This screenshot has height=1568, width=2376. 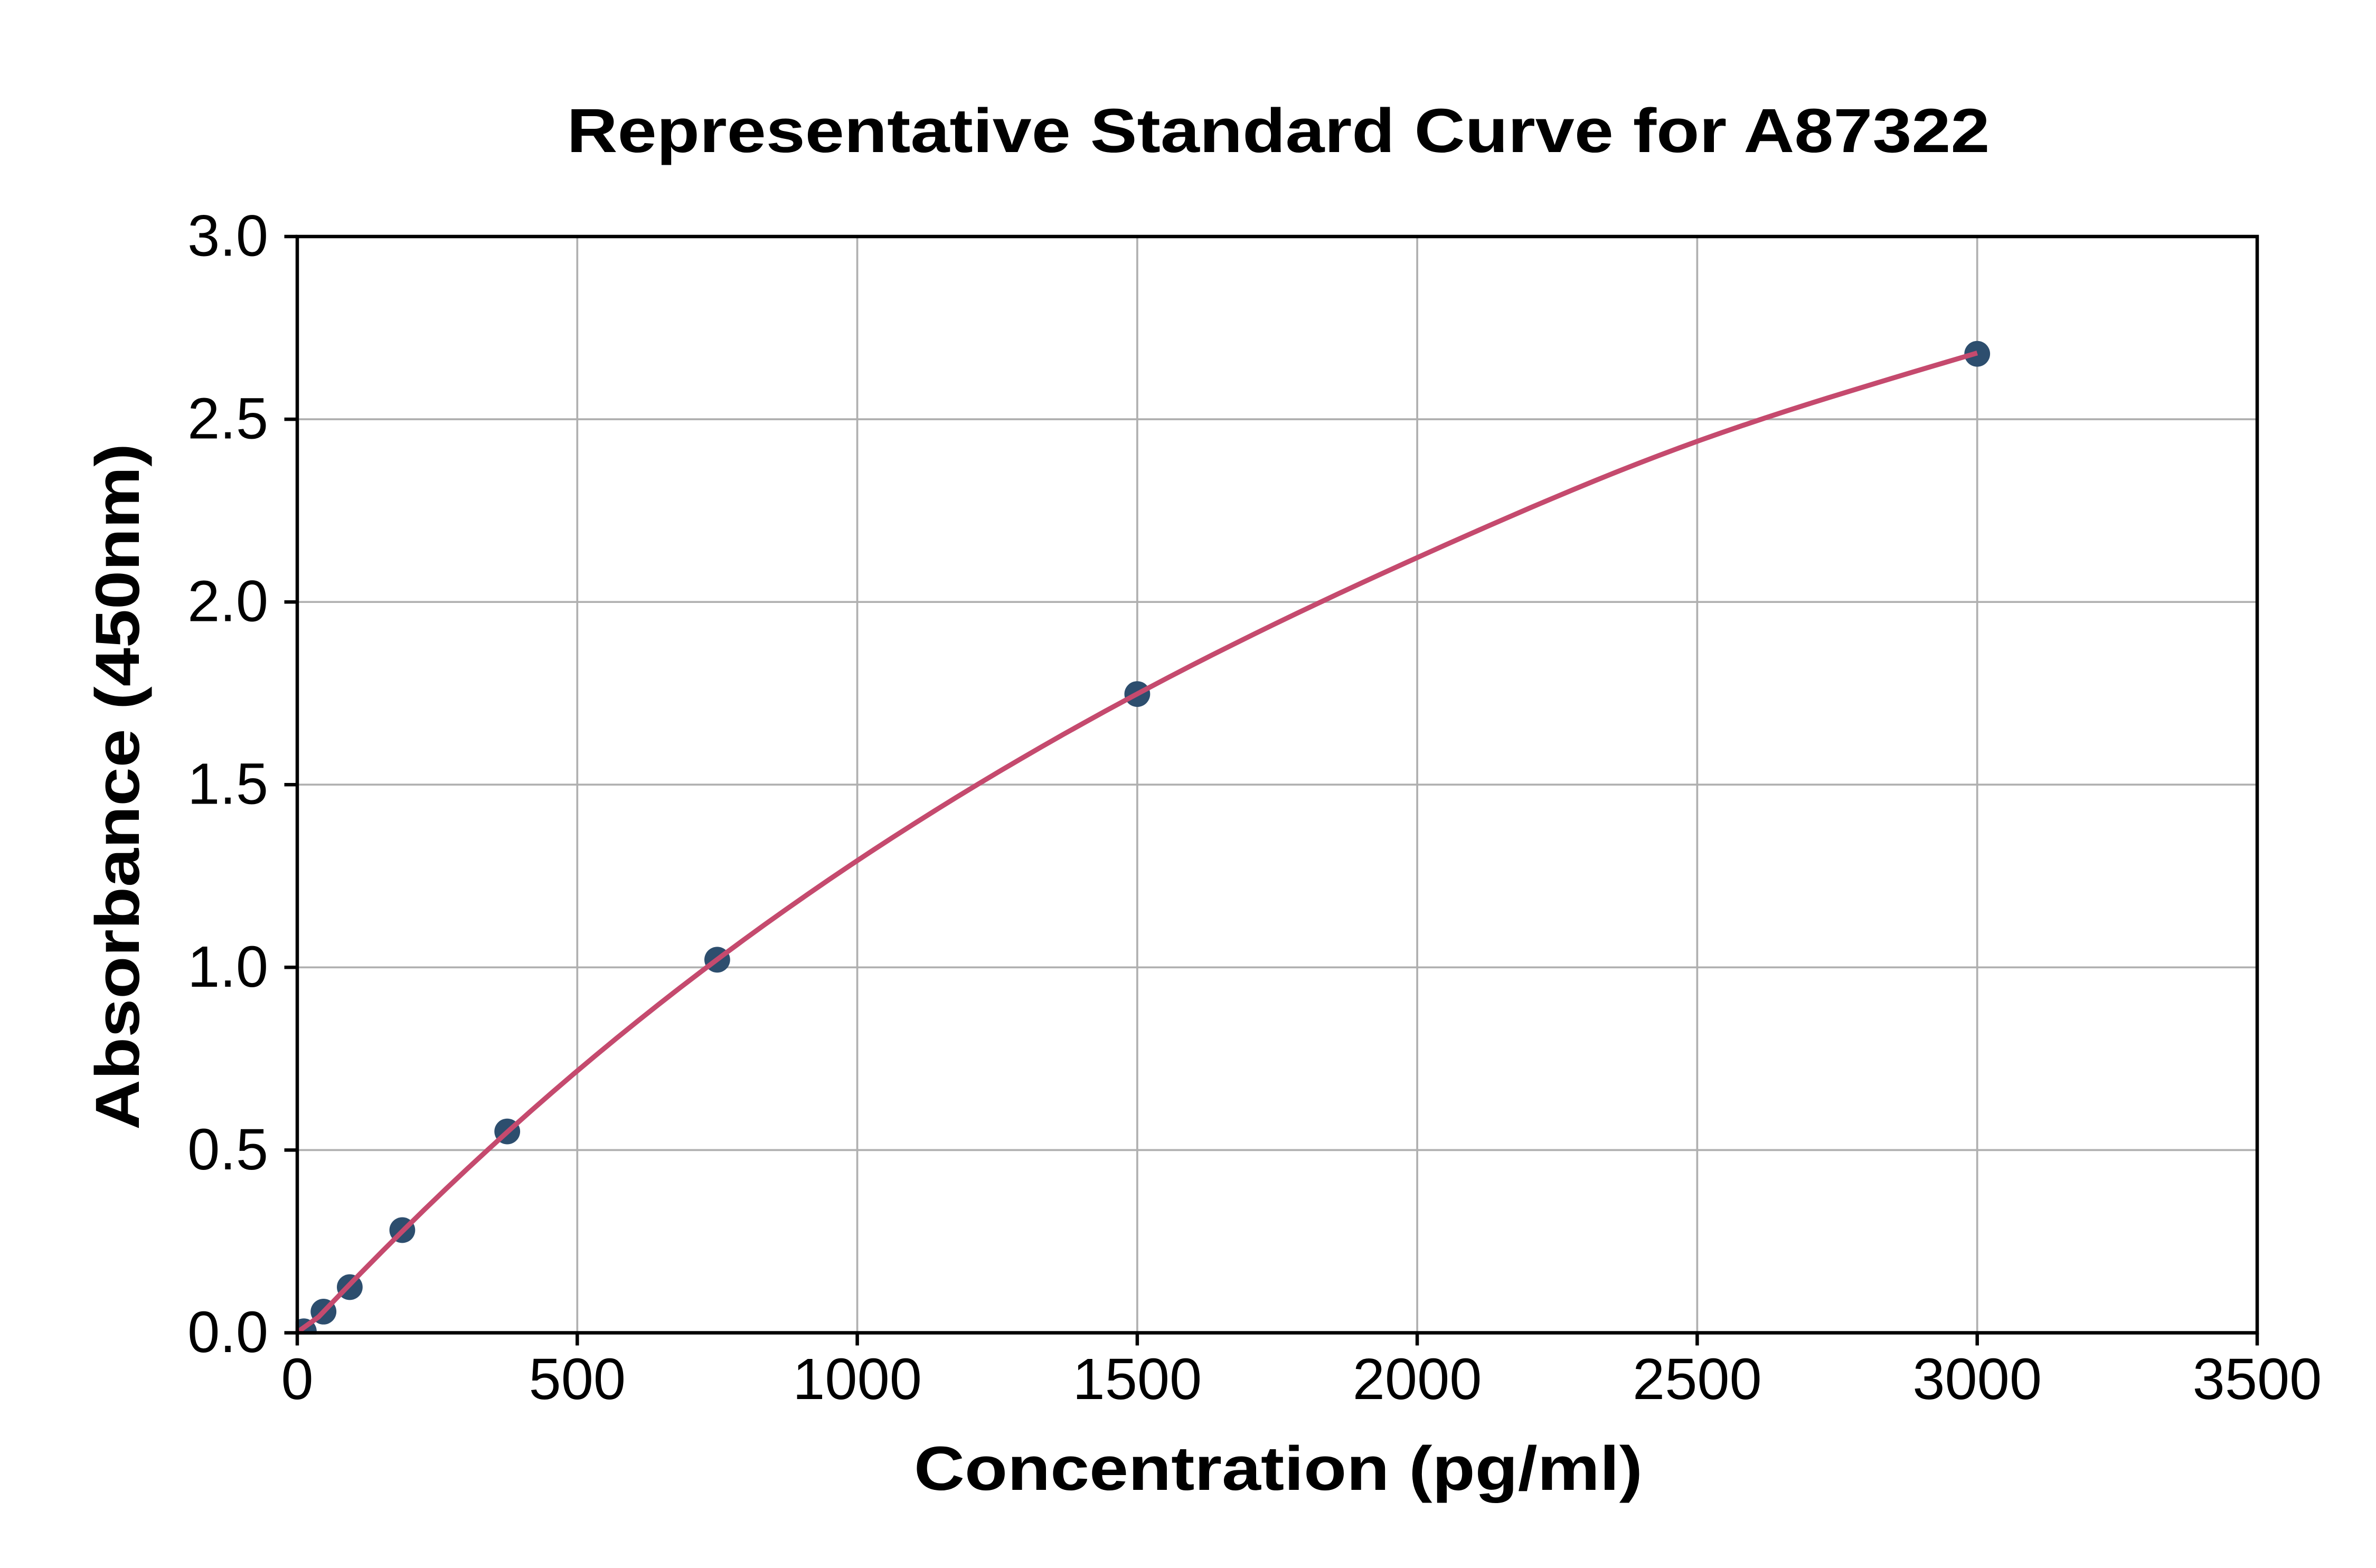 What do you see at coordinates (1137, 1380) in the screenshot?
I see `svg-text: 1500` at bounding box center [1137, 1380].